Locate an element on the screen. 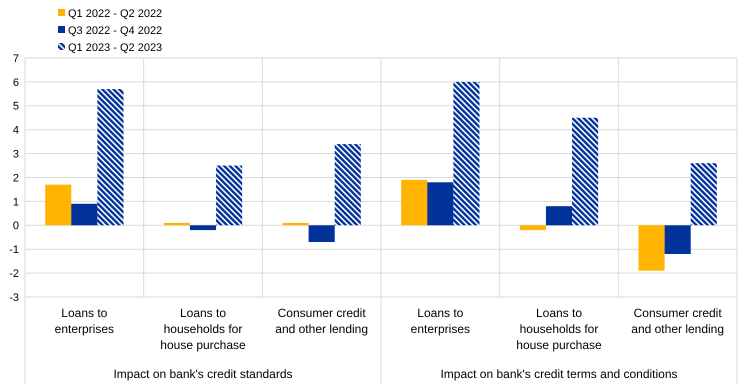 The height and width of the screenshot is (384, 744). y-tick-label: 2 is located at coordinates (15, 178).